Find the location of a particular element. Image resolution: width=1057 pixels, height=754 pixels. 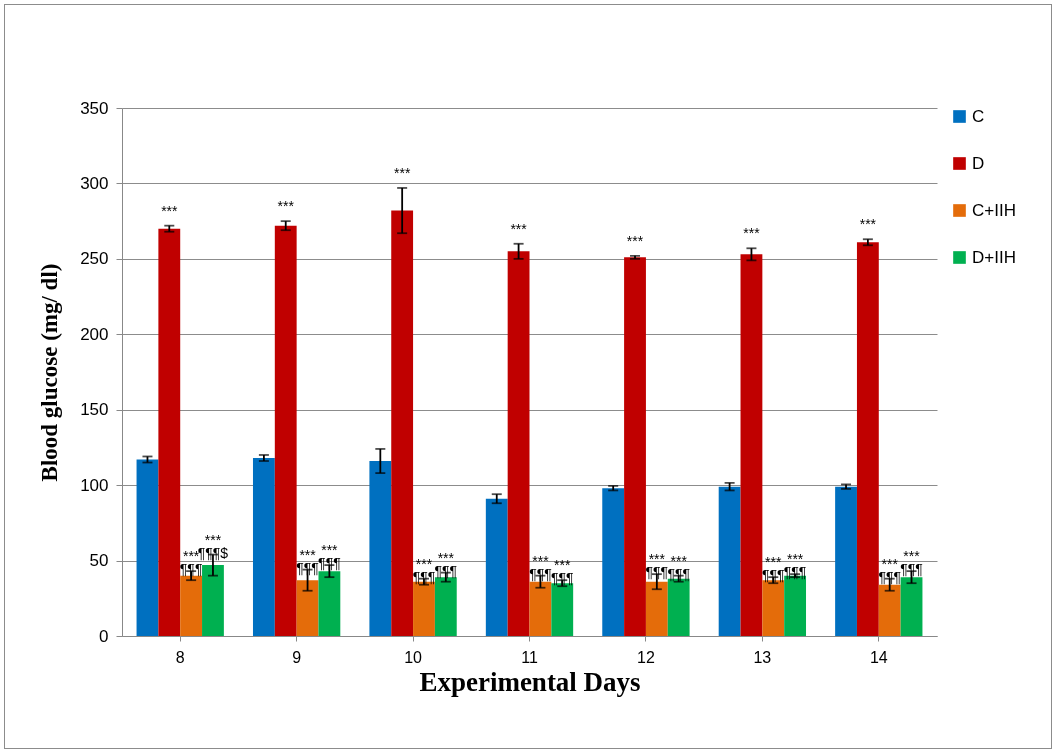

legend-label: D+IIH is located at coordinates (994, 257).